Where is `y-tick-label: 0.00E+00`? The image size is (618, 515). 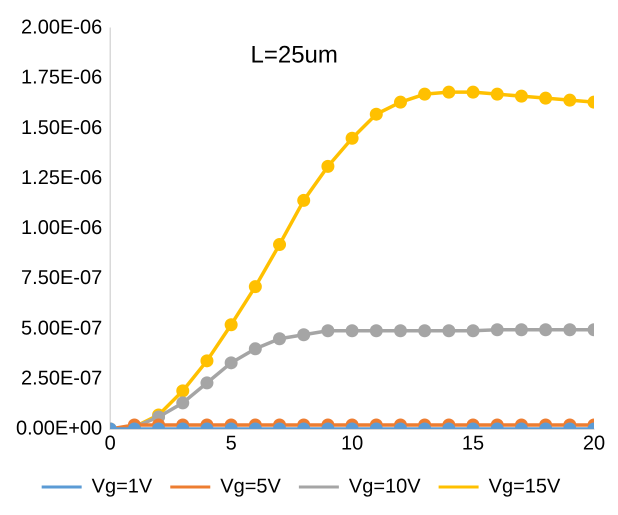 y-tick-label: 0.00E+00 is located at coordinates (59, 429).